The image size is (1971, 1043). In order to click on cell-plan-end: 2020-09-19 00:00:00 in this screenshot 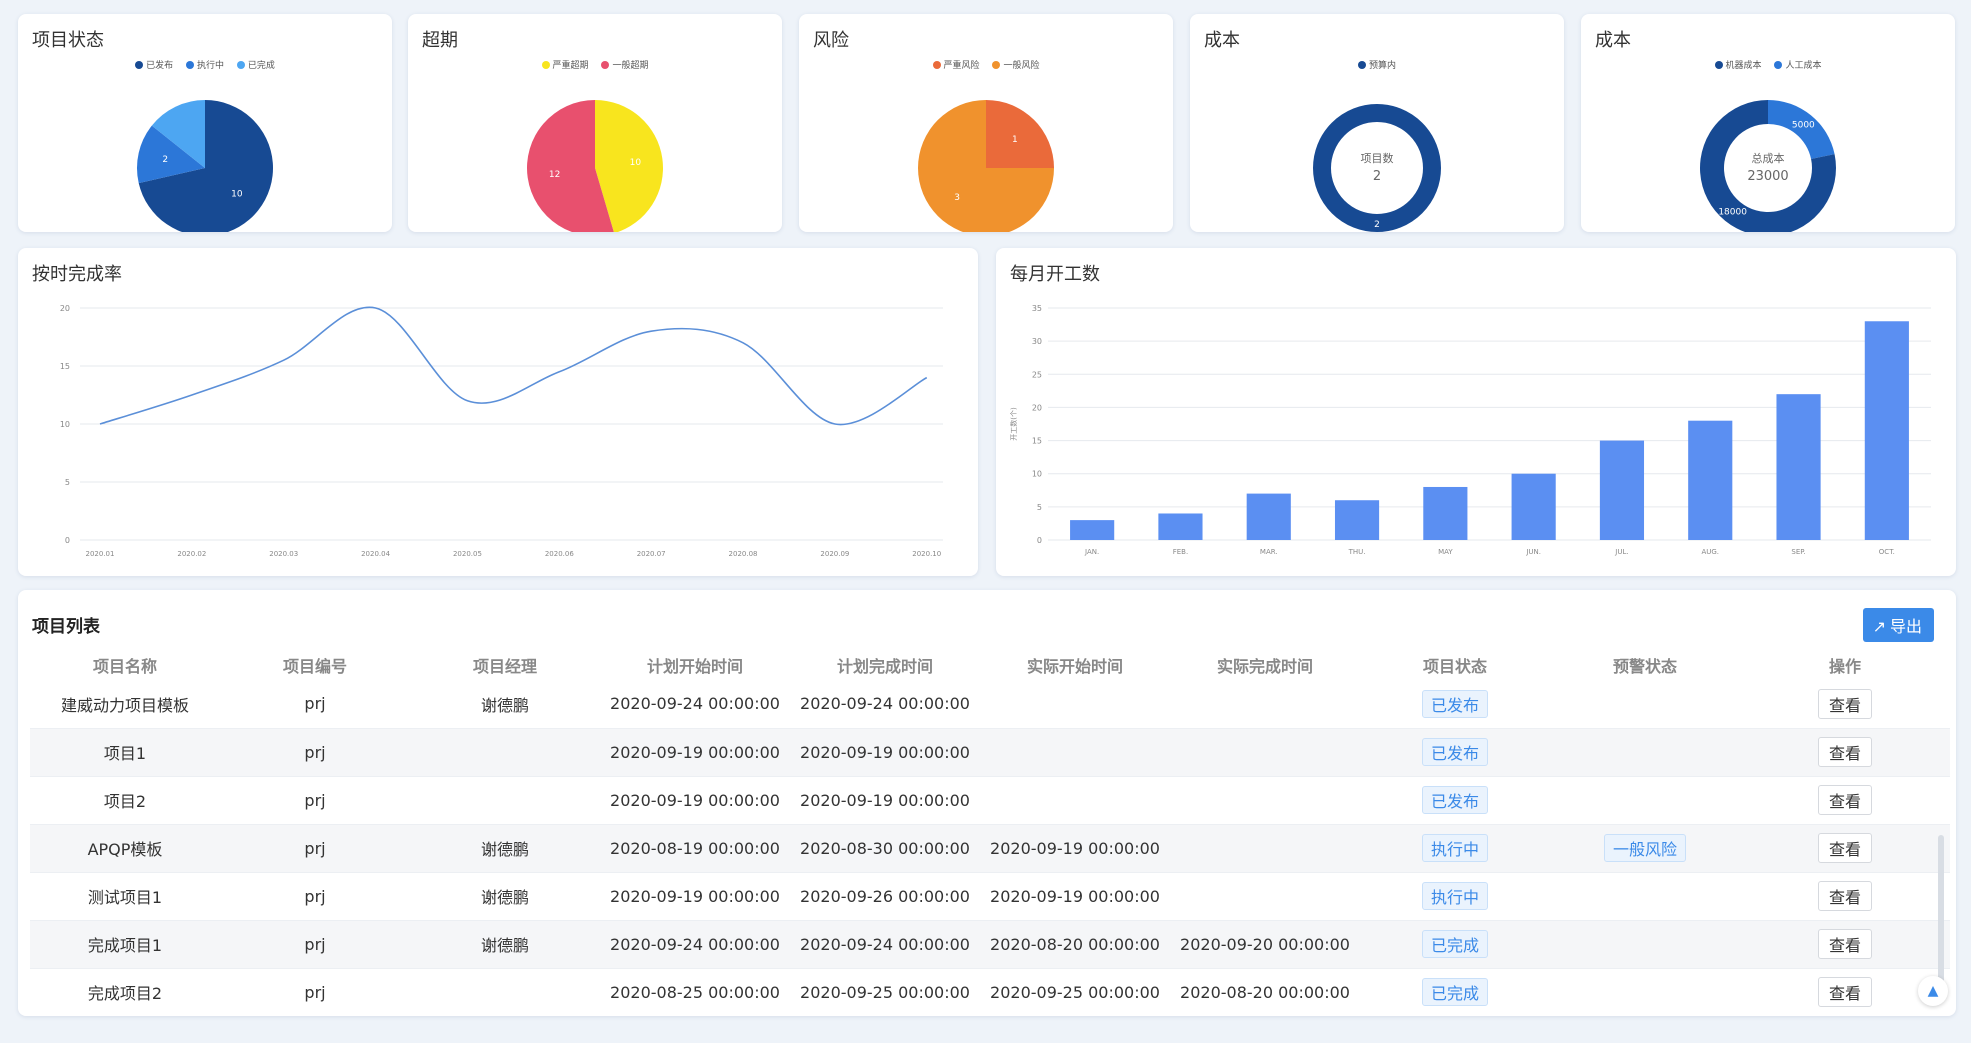, I will do `click(885, 800)`.